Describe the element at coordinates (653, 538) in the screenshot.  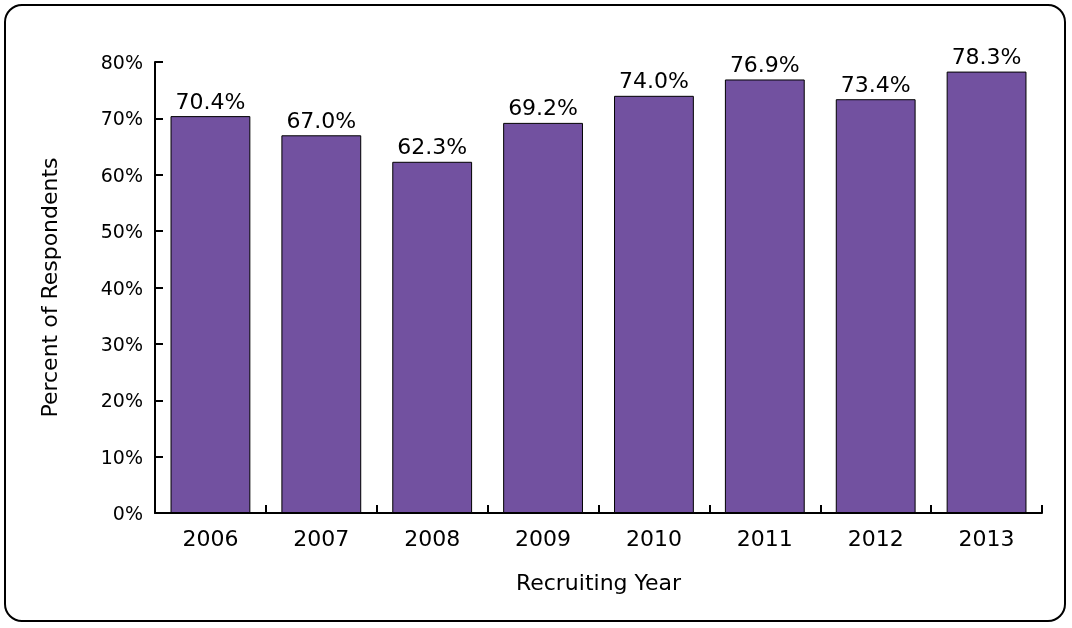
I see `x-tick-label: 2010` at that location.